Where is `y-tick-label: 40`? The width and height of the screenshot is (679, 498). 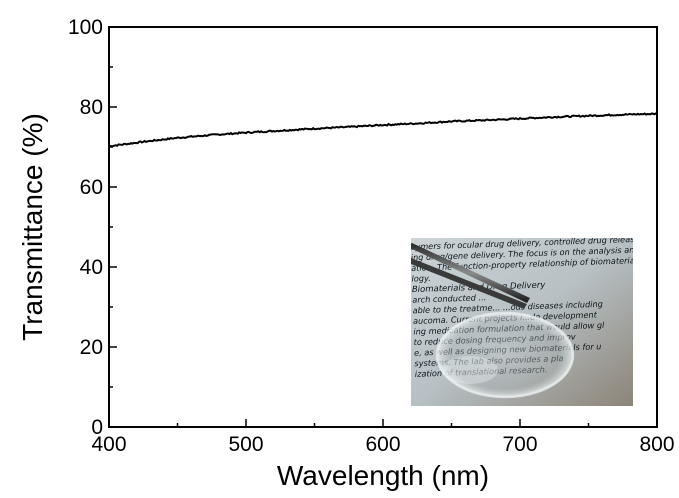 y-tick-label: 40 is located at coordinates (91, 267).